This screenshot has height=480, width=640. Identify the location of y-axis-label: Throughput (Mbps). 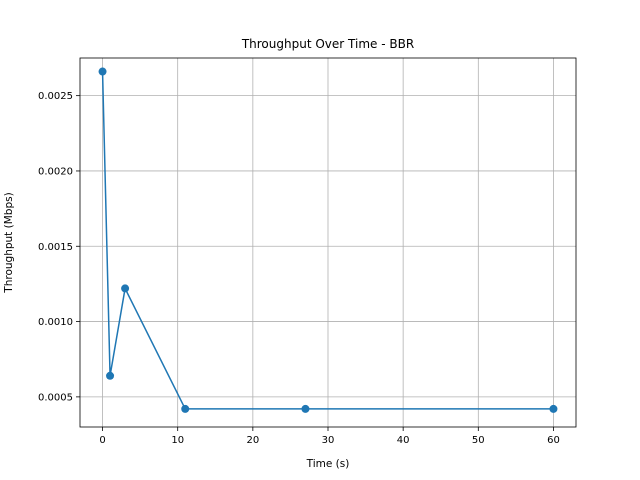
(9, 242).